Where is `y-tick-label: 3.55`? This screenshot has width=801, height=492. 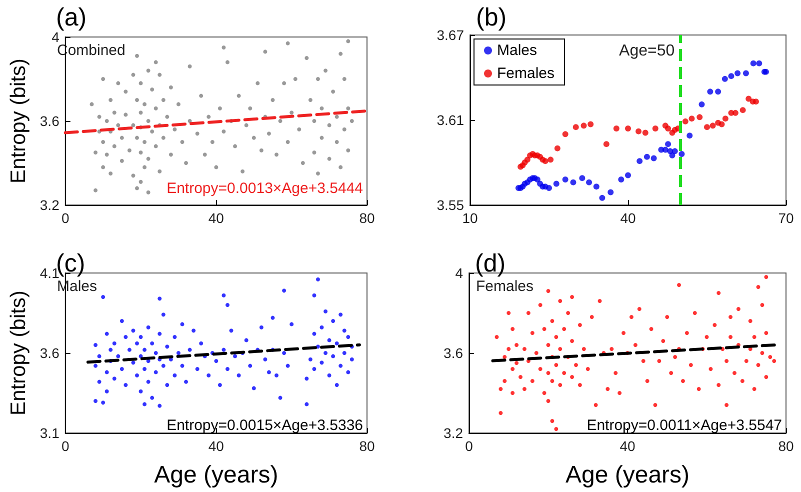
y-tick-label: 3.55 is located at coordinates (450, 205).